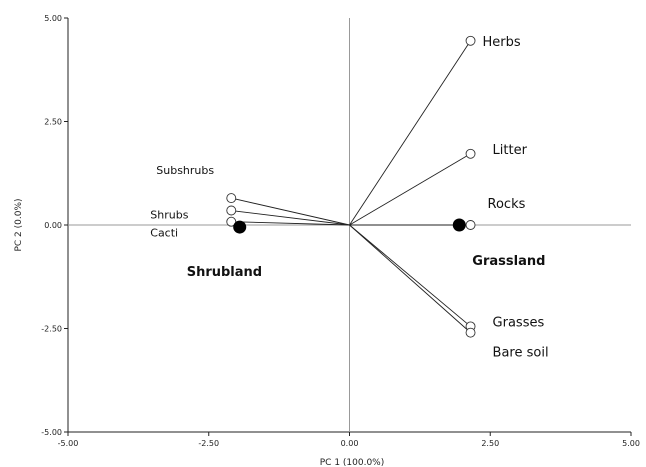 This screenshot has width=646, height=467. What do you see at coordinates (169, 215) in the screenshot?
I see `variable-label: Shrubs` at bounding box center [169, 215].